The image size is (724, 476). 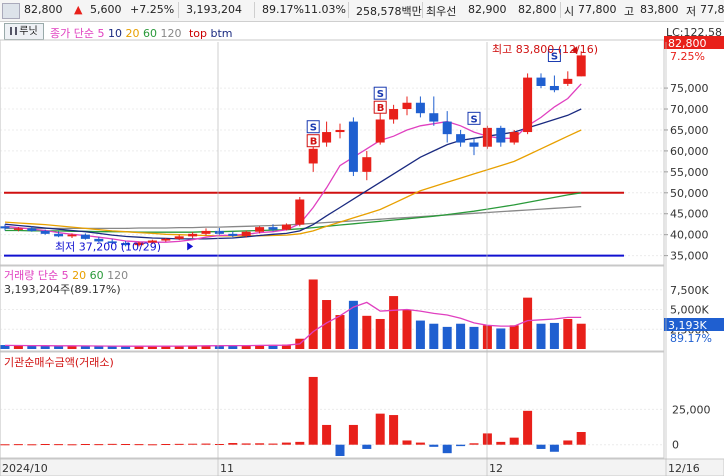 What do you see at coordinates (694, 42) in the screenshot?
I see `last-price-box` at bounding box center [694, 42].